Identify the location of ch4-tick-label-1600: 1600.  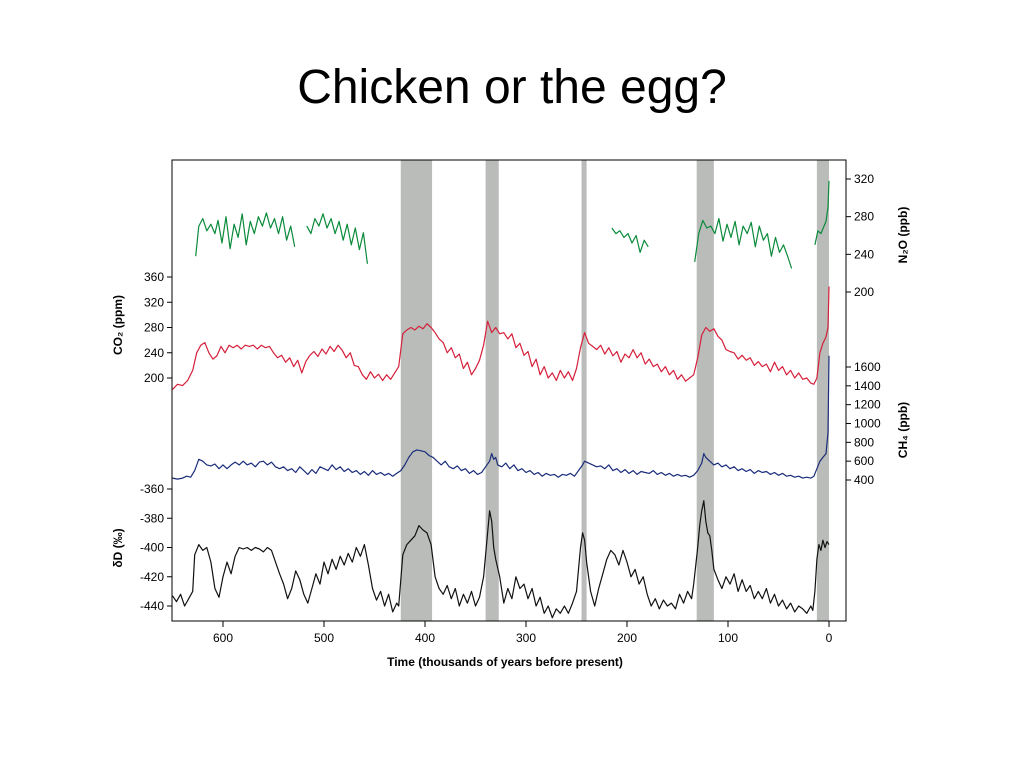
(867, 367).